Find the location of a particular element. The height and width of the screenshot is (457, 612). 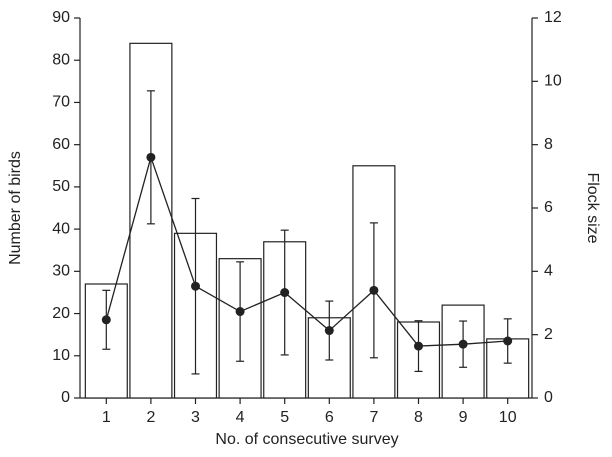

x-axis-label: No. of consecutive survey is located at coordinates (306, 439).